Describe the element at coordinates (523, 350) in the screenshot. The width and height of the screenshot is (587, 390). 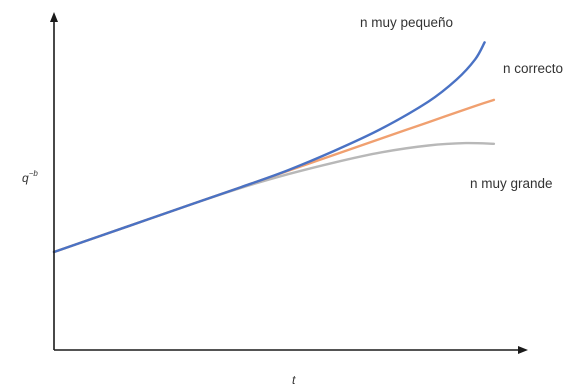
I see `x-axis-arrow-icon` at that location.